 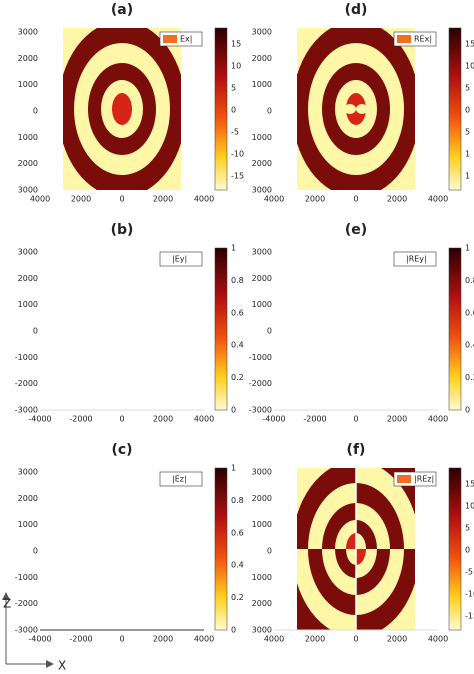 I want to click on legend-label: Ex|, so click(x=186, y=39).